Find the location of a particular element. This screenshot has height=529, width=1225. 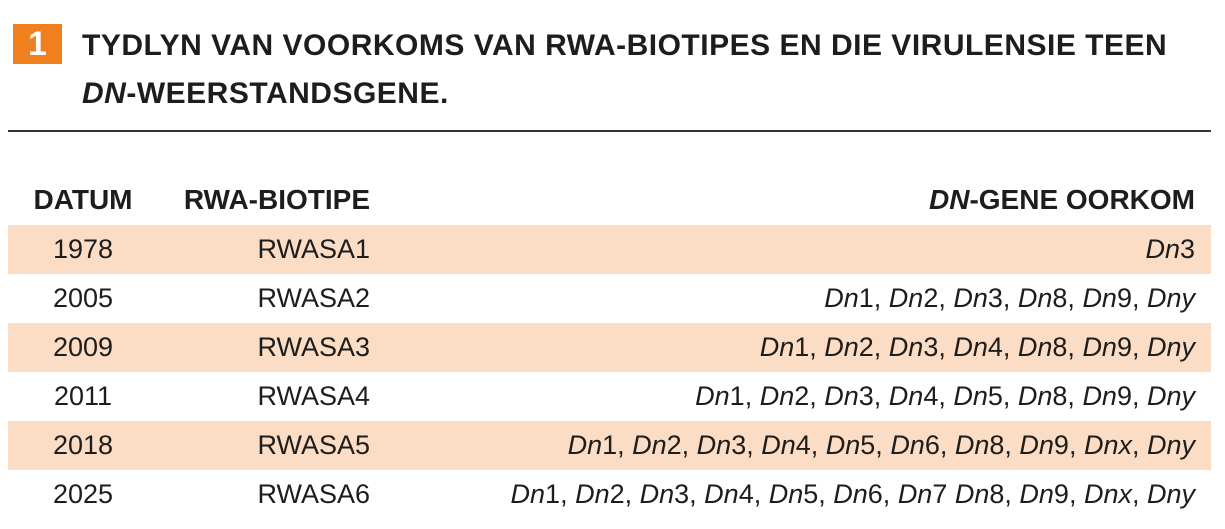

table-cell: Dn1, Dn2, Dn3, Dn8, Dn9, Dny is located at coordinates (1009, 298).